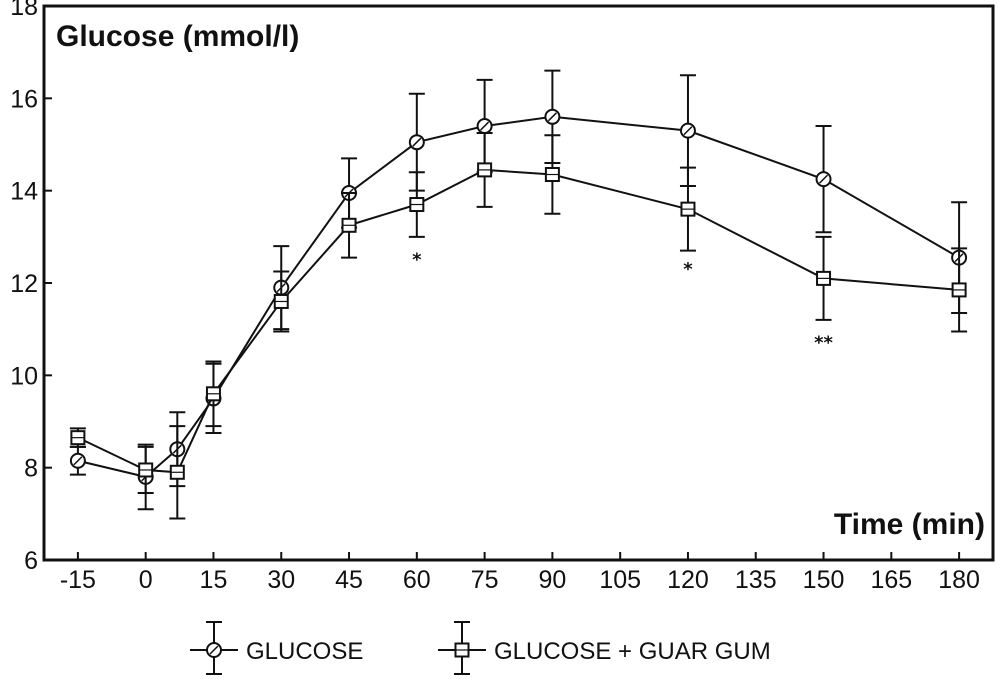 The image size is (1002, 680). Describe the element at coordinates (24, 376) in the screenshot. I see `y-tick-label: 10` at that location.